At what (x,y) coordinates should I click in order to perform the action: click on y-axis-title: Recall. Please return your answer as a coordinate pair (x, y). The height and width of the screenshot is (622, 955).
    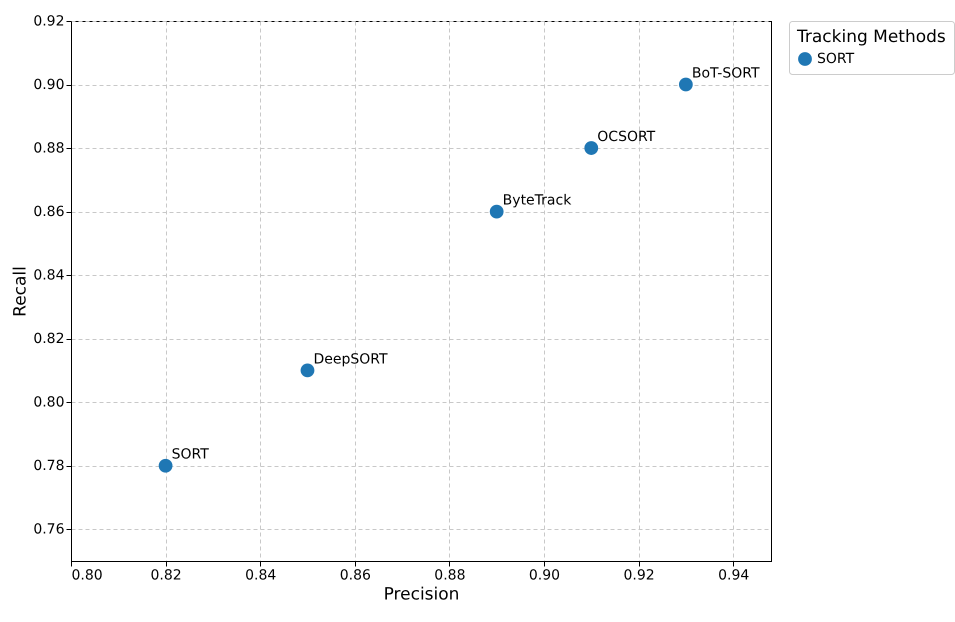
    Looking at the image, I should click on (20, 291).